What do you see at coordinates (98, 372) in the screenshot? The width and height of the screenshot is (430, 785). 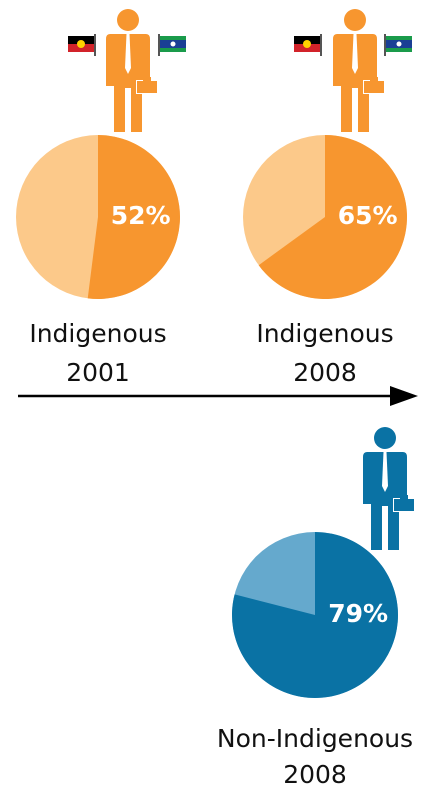 I see `pie-subtitle: 2001` at bounding box center [98, 372].